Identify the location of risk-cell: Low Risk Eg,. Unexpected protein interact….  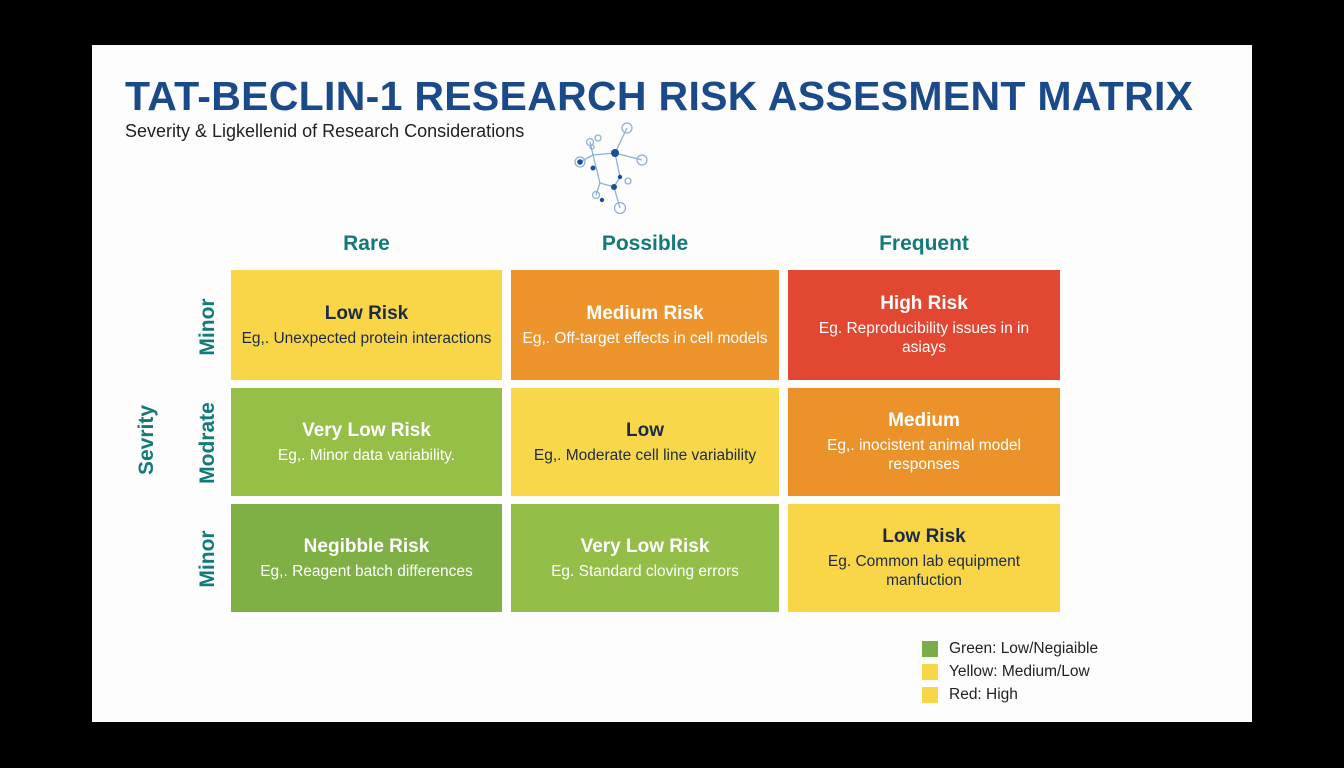
(366, 325).